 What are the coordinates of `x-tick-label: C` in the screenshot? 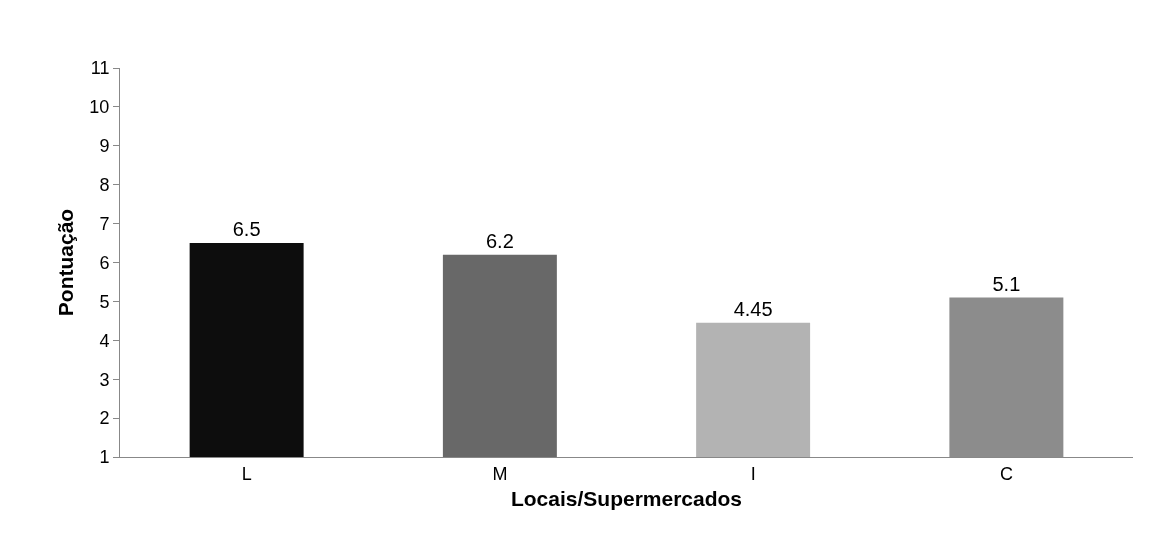 It's located at (1006, 473).